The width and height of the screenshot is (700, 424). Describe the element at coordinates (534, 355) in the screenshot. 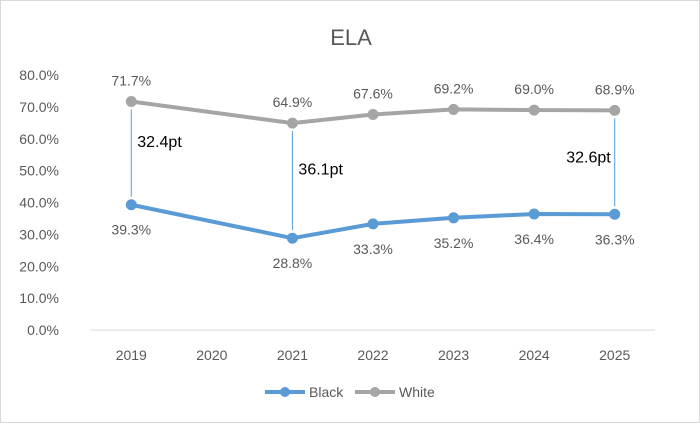

I see `x-tick-label: 2024` at that location.